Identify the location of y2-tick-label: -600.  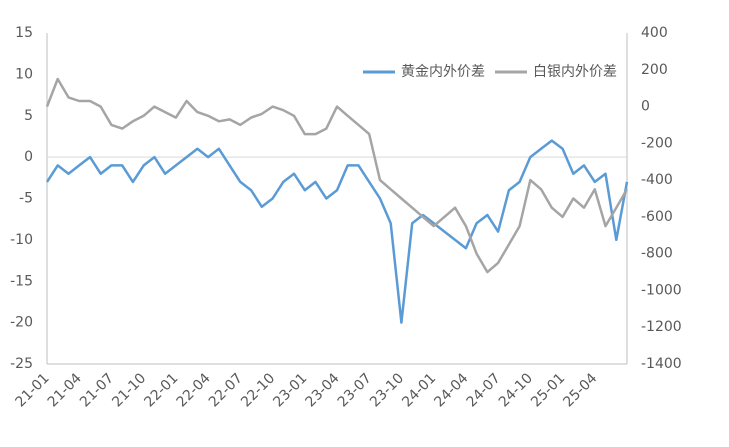
(657, 217).